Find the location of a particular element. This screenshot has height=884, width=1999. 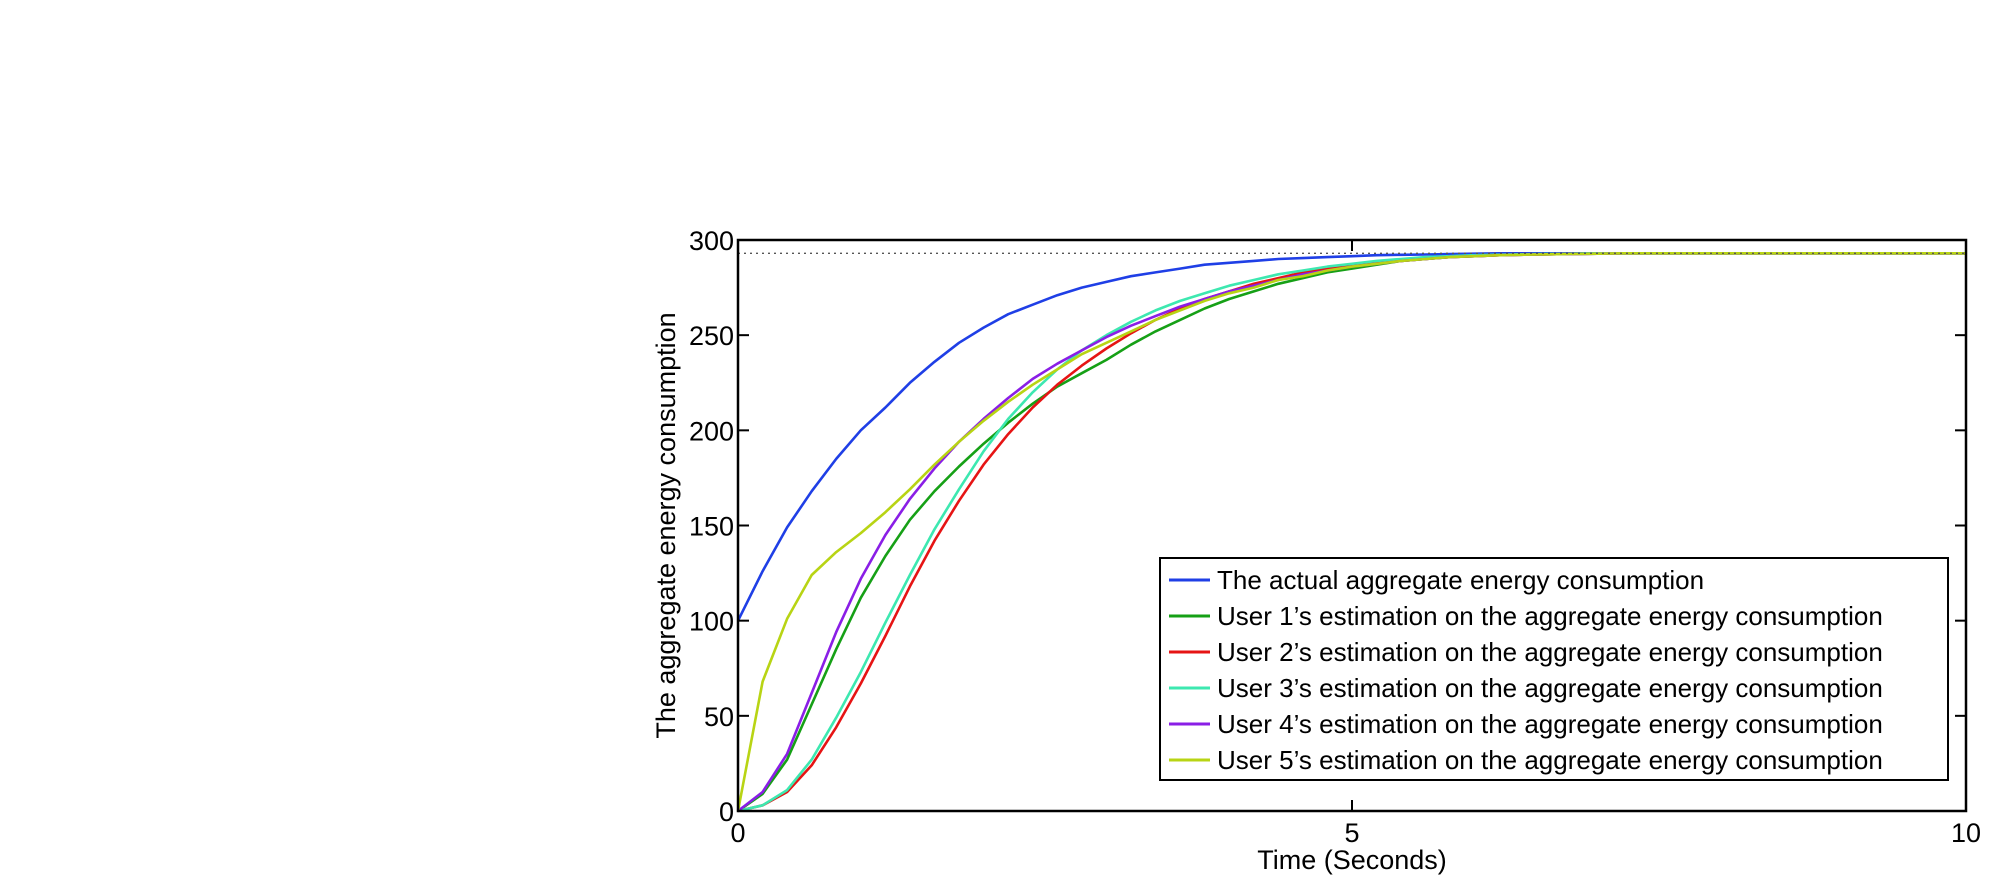

y-tick-label: 300 is located at coordinates (711, 241).